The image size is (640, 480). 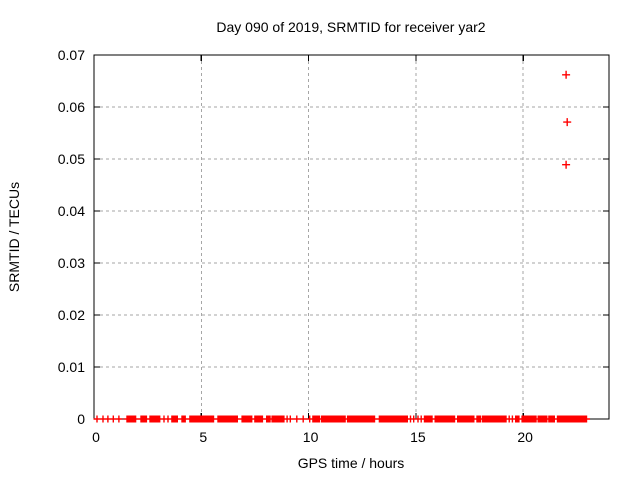 I want to click on y-tick-label: 0.05, so click(x=71, y=159).